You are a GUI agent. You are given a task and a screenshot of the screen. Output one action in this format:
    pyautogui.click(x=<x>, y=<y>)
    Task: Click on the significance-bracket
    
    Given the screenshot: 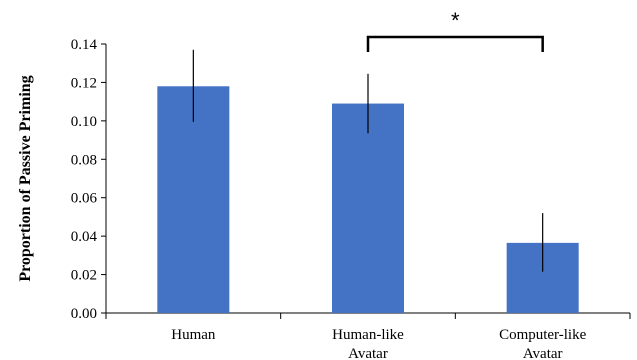 What is the action you would take?
    pyautogui.click(x=455, y=43)
    